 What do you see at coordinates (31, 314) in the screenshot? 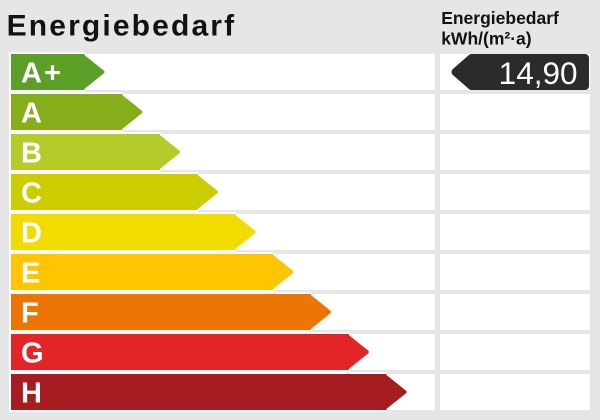
I see `svg-text: F` at bounding box center [31, 314].